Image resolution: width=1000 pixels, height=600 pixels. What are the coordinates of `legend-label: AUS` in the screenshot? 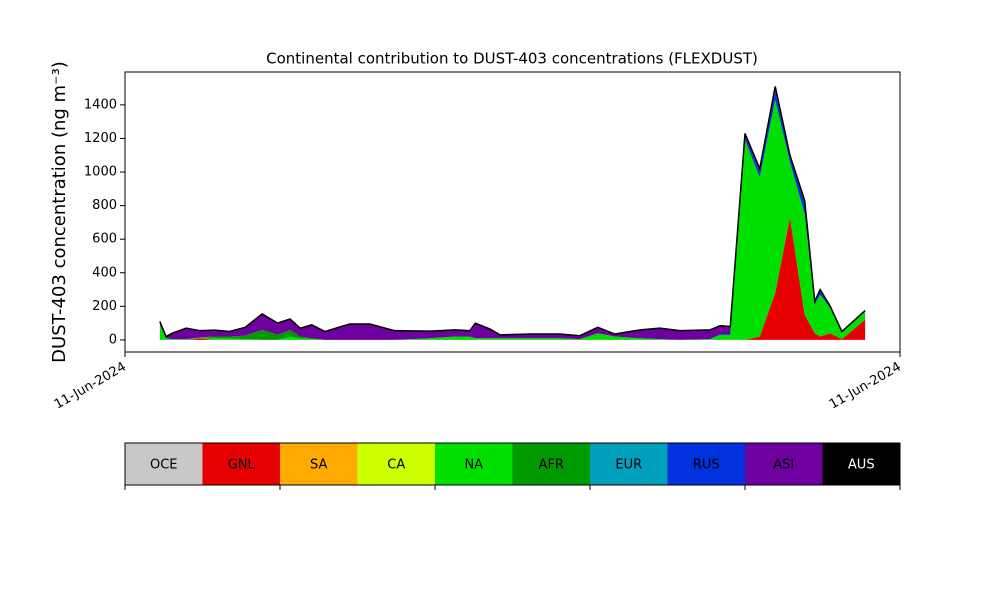 It's located at (861, 465).